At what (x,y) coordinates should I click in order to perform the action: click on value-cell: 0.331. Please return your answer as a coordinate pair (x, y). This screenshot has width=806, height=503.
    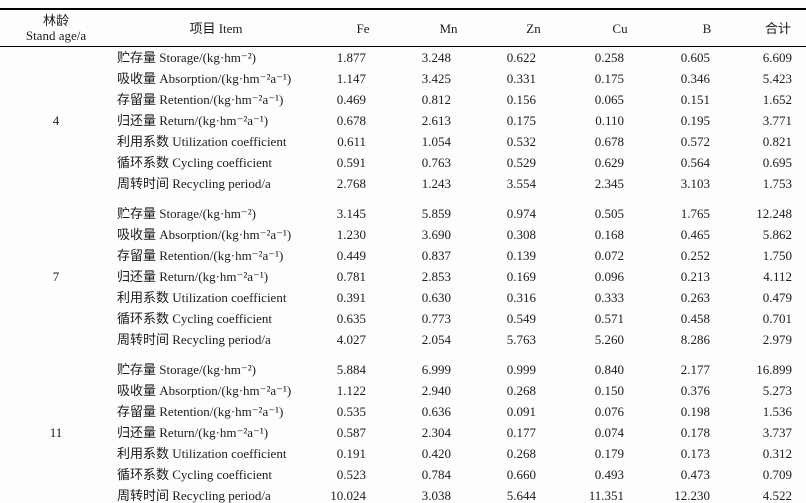
    Looking at the image, I should click on (521, 78).